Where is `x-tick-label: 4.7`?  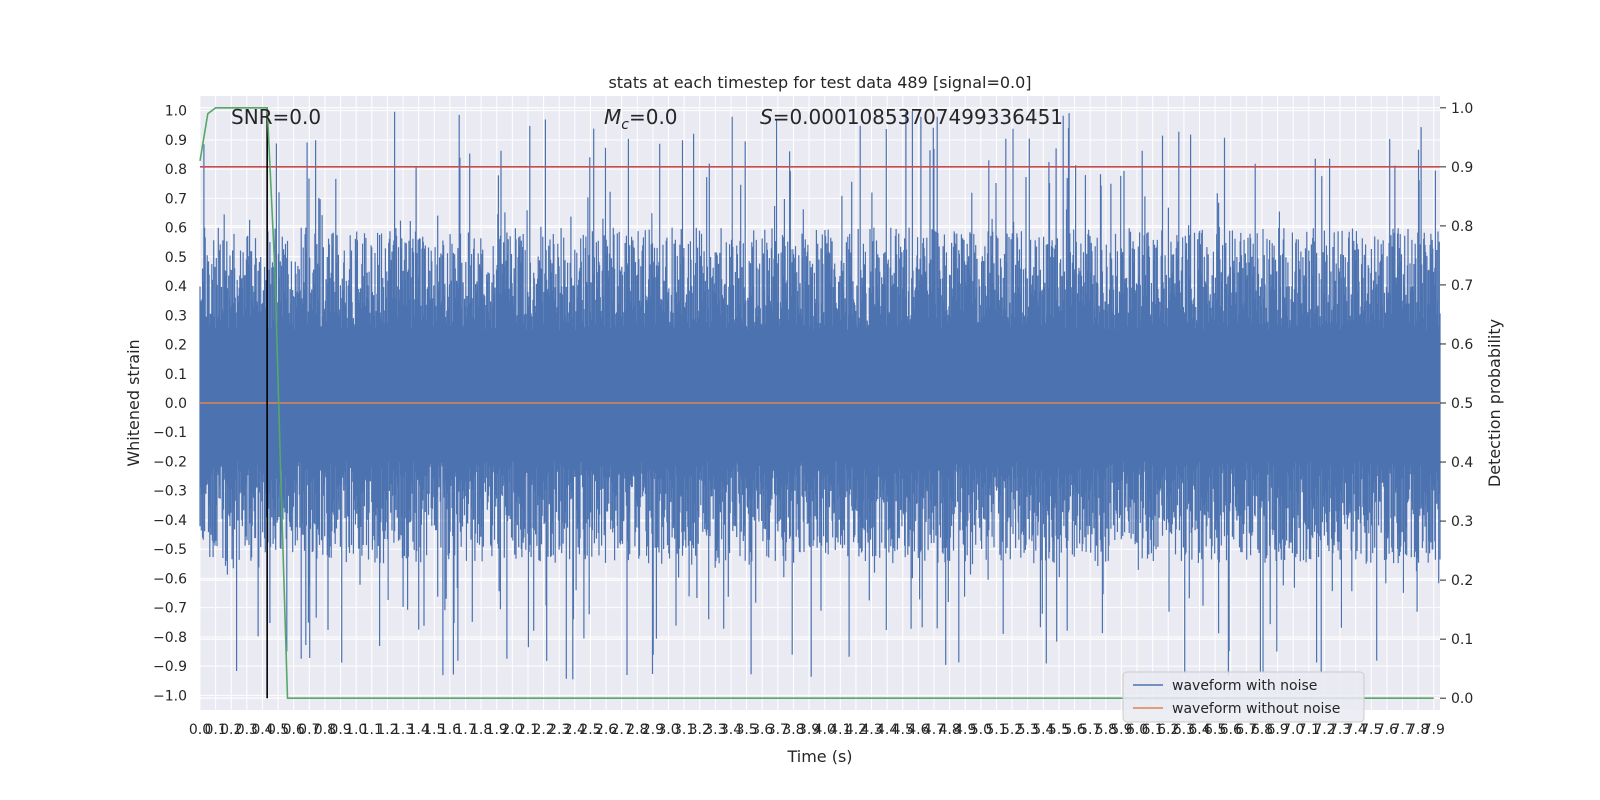
x-tick-label: 4.7 is located at coordinates (934, 730).